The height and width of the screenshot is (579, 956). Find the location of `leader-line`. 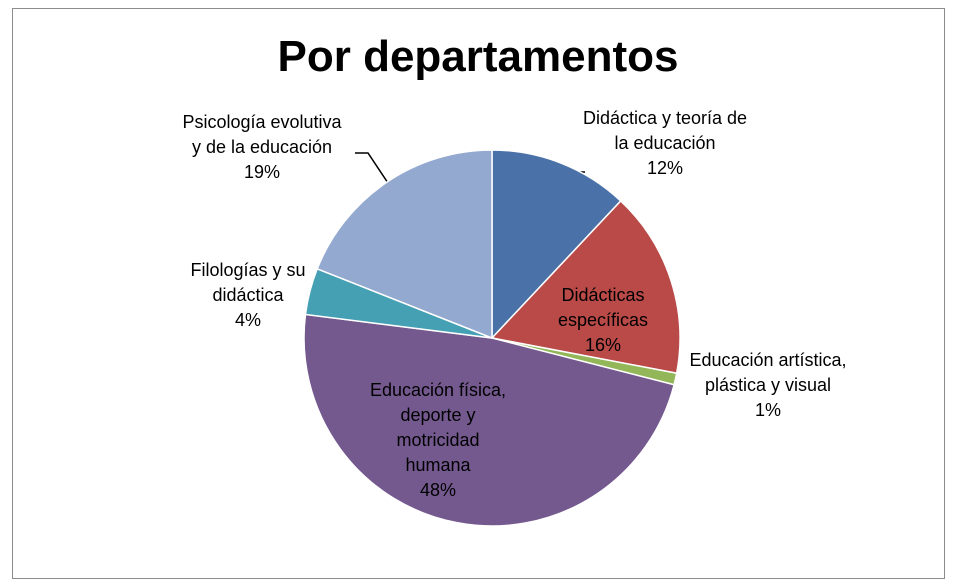

leader-line is located at coordinates (372, 168).